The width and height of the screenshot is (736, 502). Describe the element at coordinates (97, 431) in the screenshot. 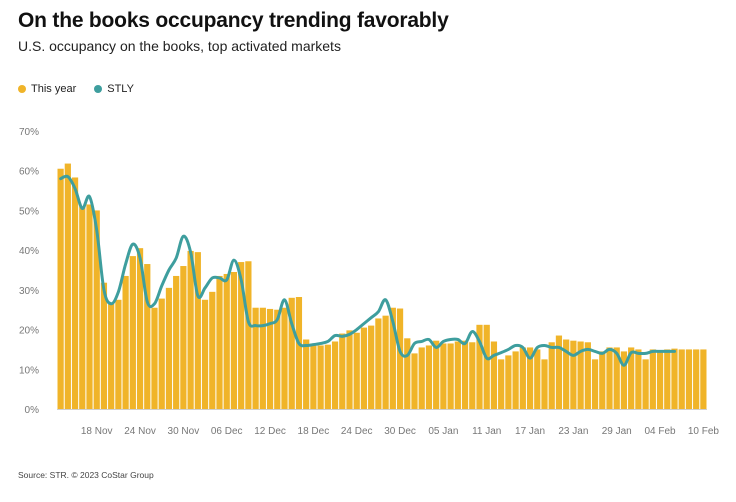

I see `x-tick-label: 18 Nov` at that location.